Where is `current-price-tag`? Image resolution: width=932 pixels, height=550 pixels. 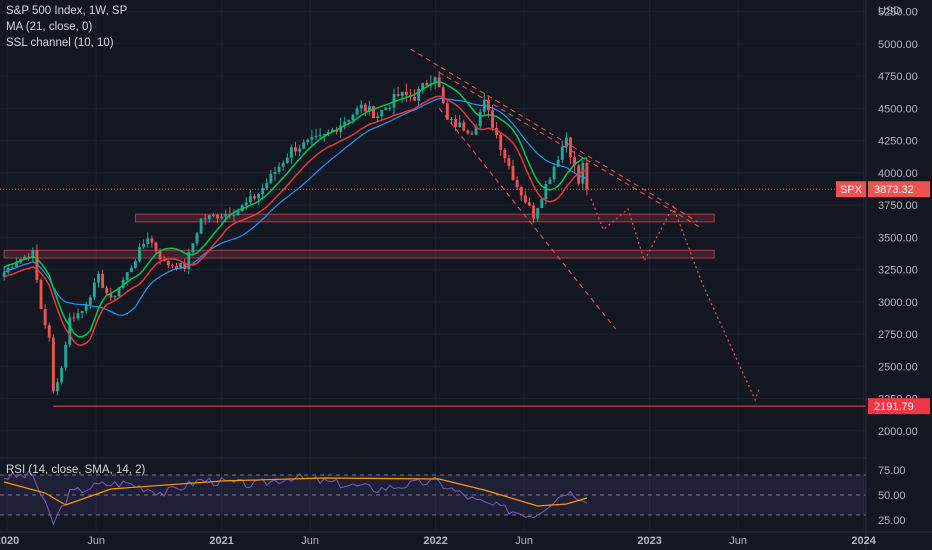 current-price-tag is located at coordinates (899, 189).